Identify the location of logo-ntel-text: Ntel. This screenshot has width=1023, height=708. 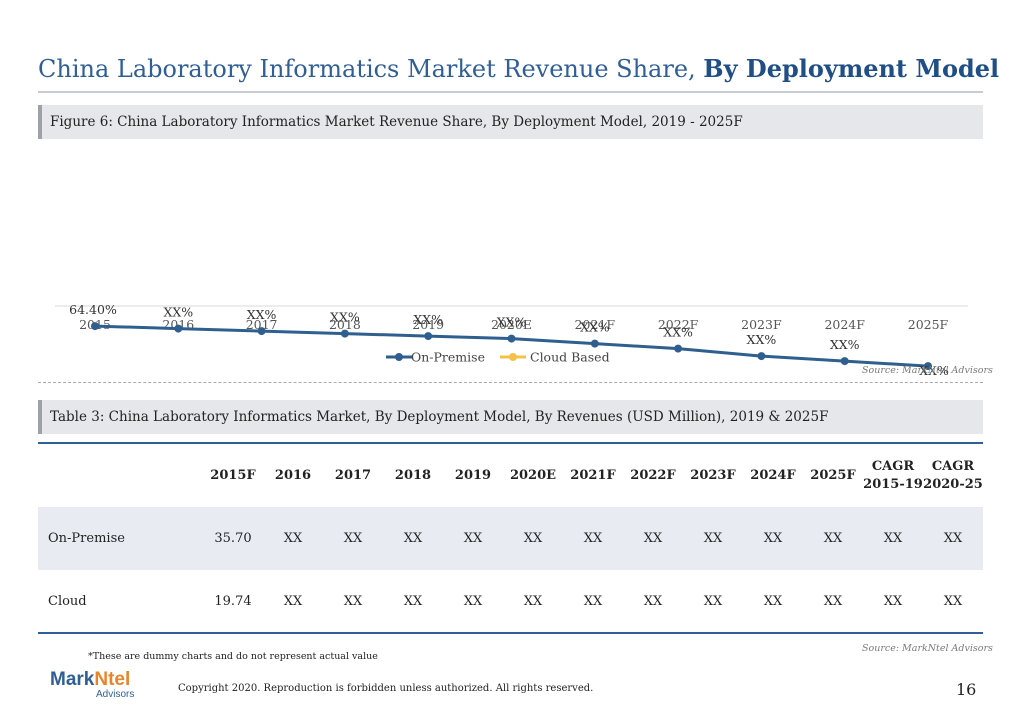
(112, 679).